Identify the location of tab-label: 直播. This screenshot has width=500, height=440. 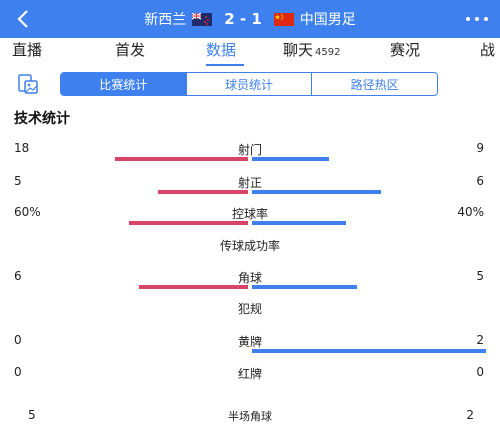
(27, 50).